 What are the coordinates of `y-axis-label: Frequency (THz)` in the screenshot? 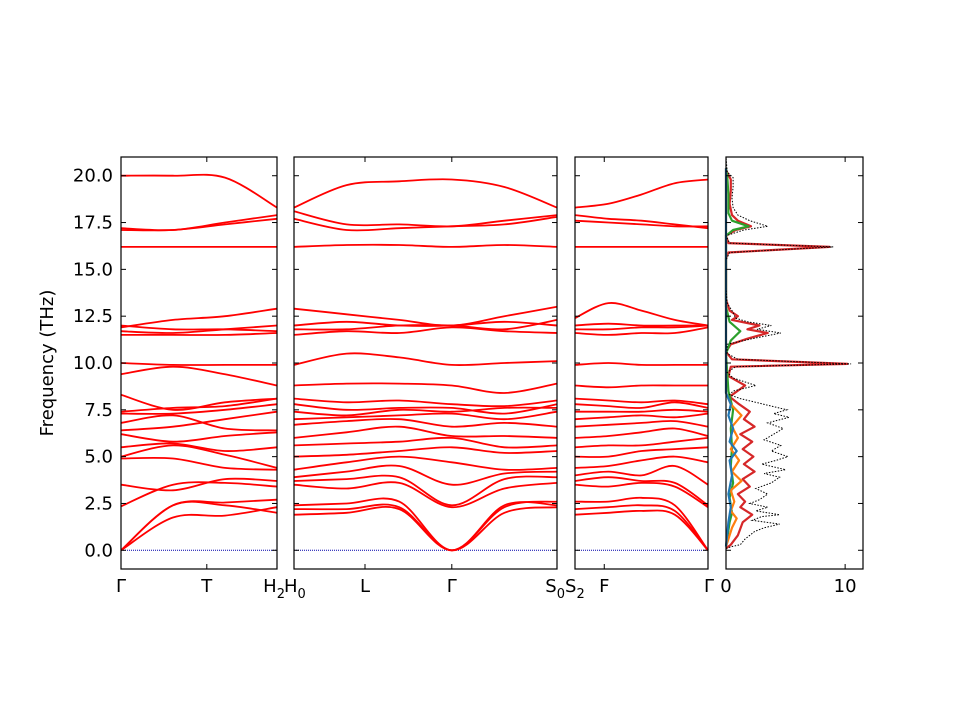 It's located at (47, 363).